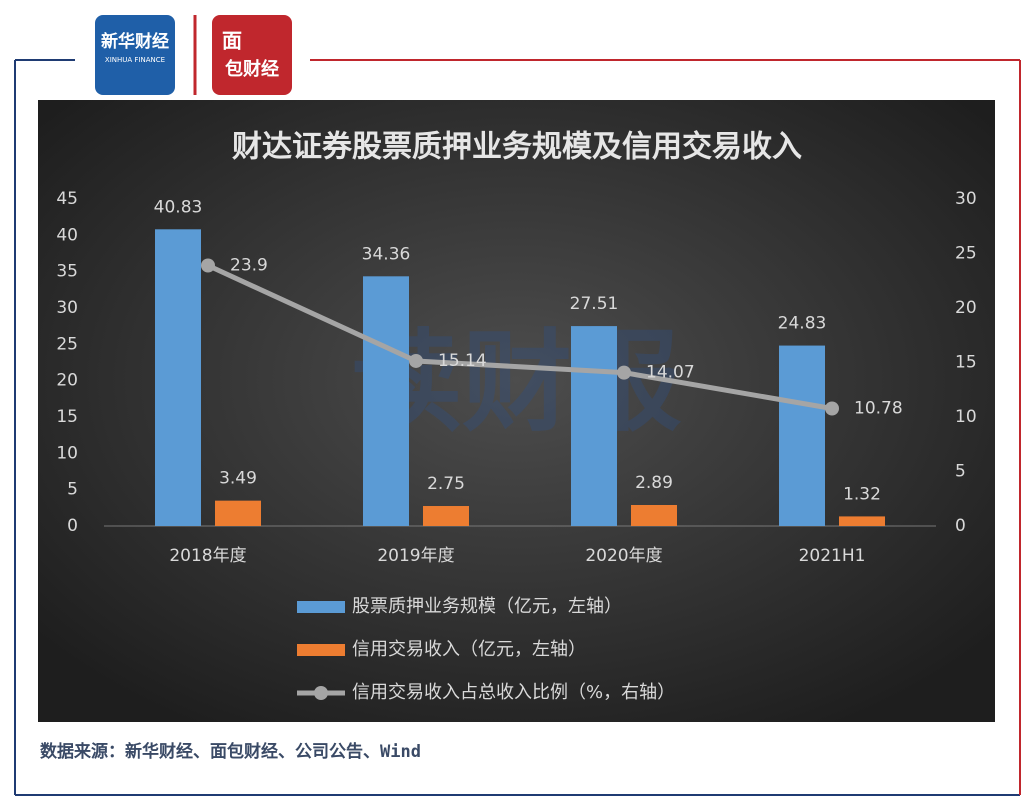 Image resolution: width=1035 pixels, height=807 pixels. I want to click on legend-label: 信用交易收入（亿元，左轴）, so click(469, 649).